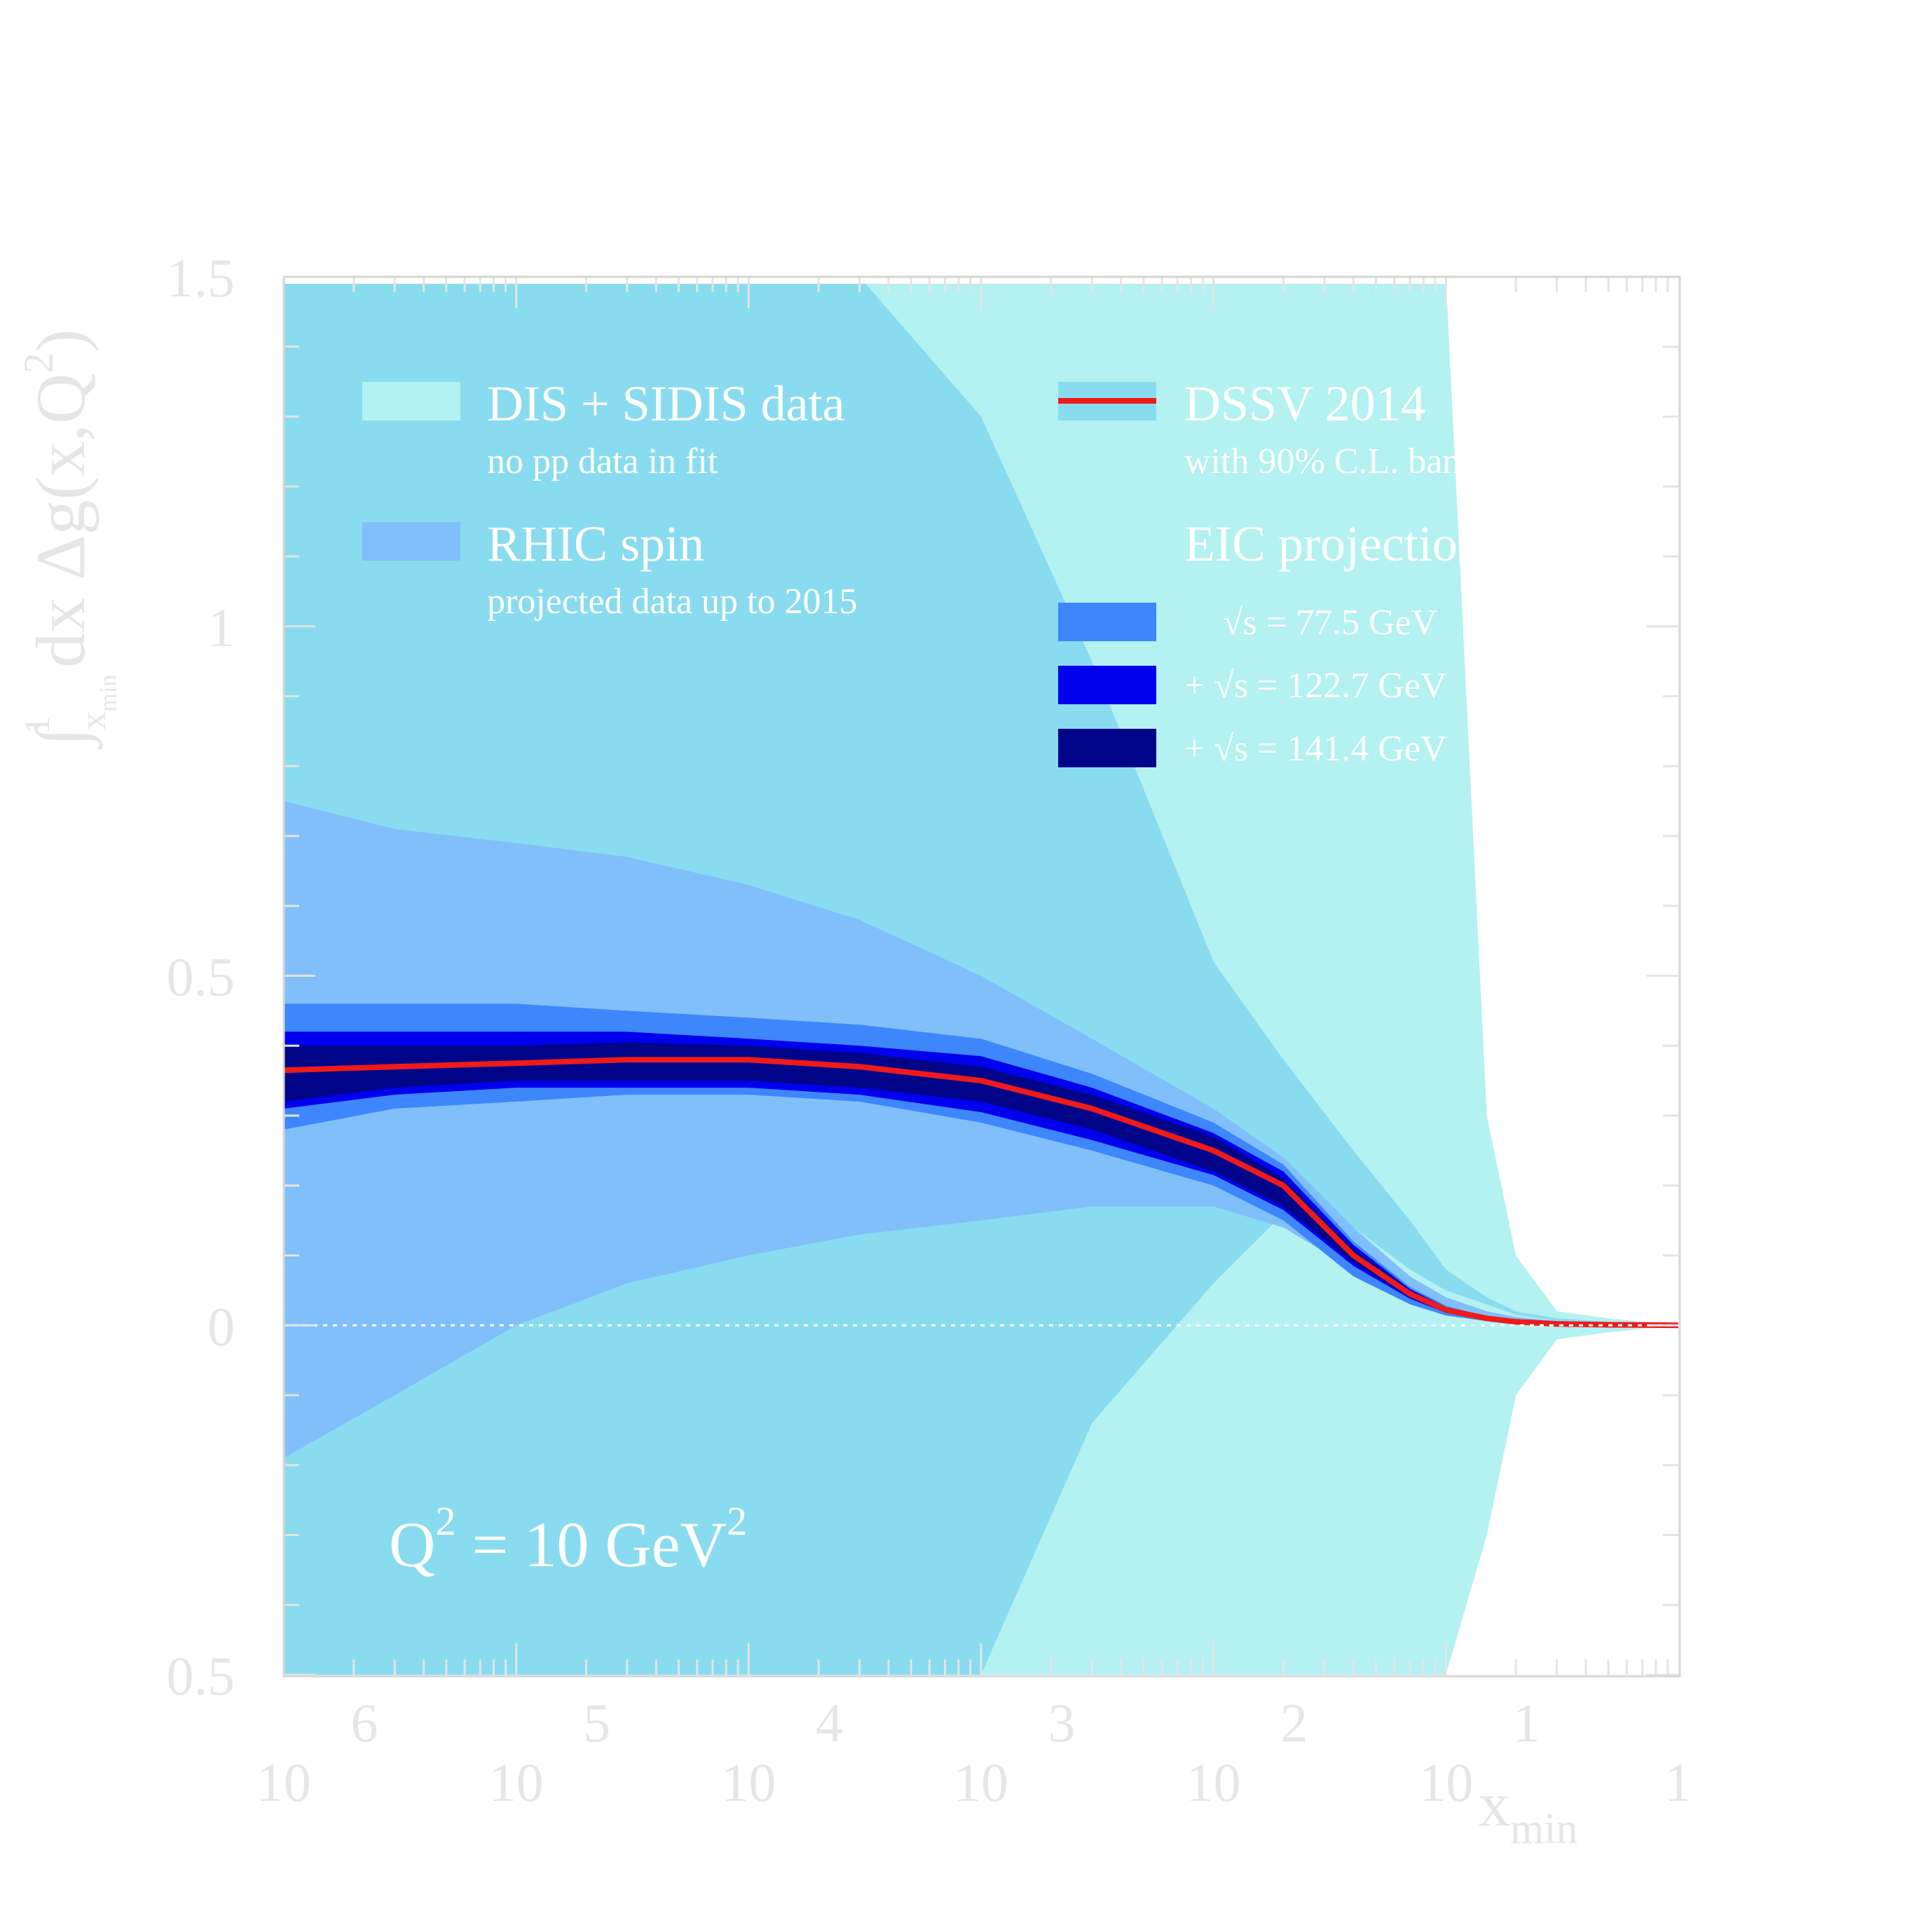 The image size is (1932, 1932). What do you see at coordinates (61, 340) in the screenshot?
I see `y-label-close: )` at bounding box center [61, 340].